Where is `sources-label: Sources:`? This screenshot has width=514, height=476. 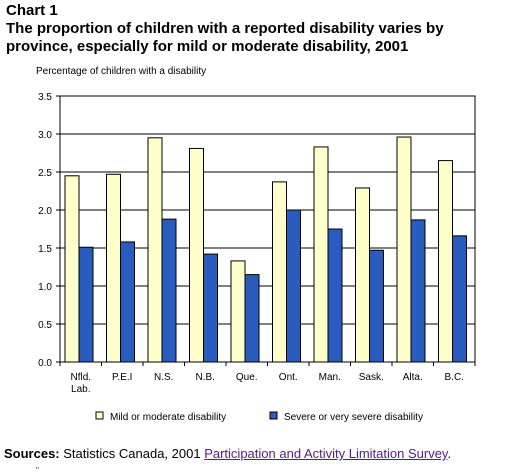 sources-label: Sources: is located at coordinates (32, 453).